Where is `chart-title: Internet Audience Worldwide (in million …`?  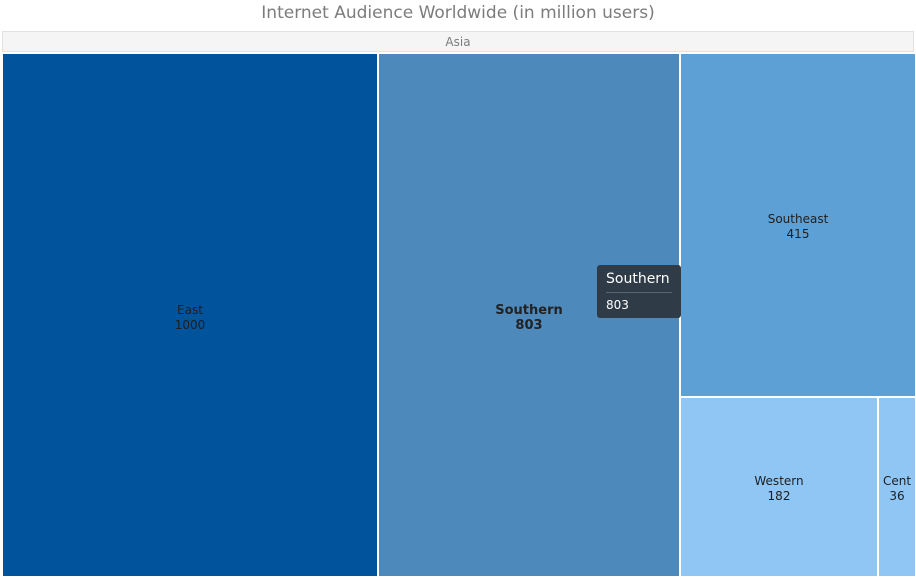 chart-title: Internet Audience Worldwide (in million … is located at coordinates (458, 13).